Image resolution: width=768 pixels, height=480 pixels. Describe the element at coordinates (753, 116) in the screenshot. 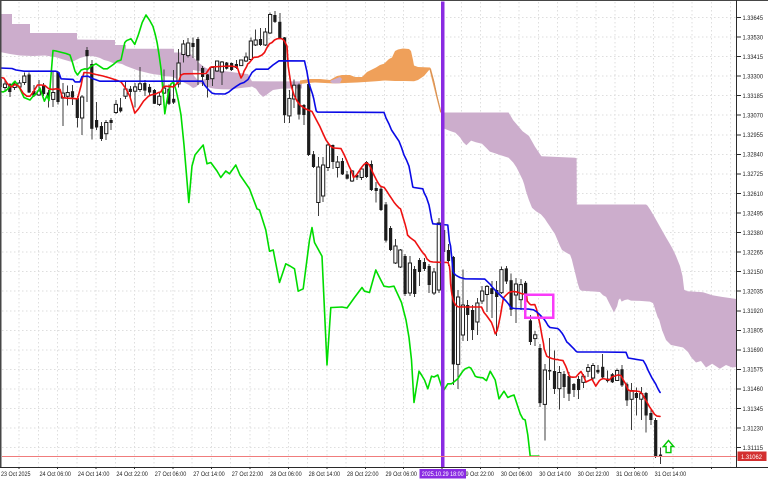

I see `svg-text: 1.33070` at that location.